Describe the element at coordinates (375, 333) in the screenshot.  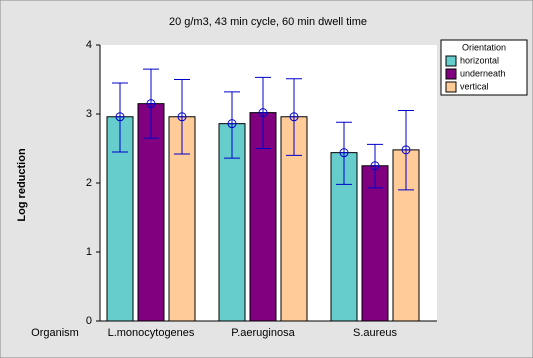
I see `x-tick-label: S.aureus` at that location.